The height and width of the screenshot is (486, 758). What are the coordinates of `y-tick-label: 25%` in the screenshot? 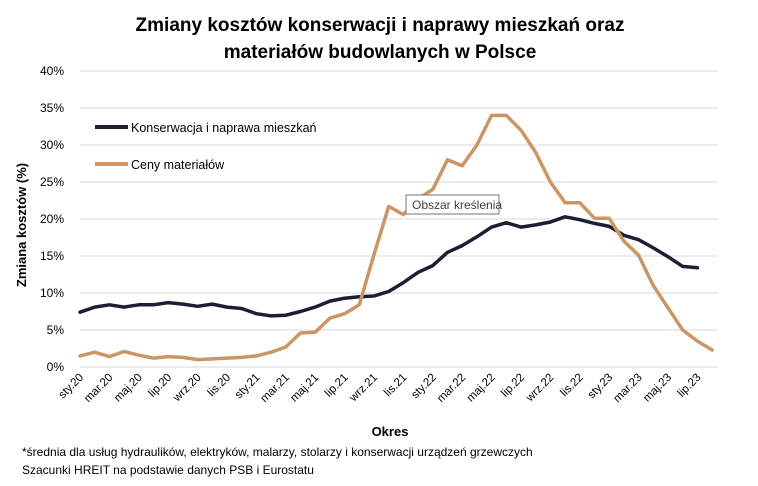 It's located at (52, 182).